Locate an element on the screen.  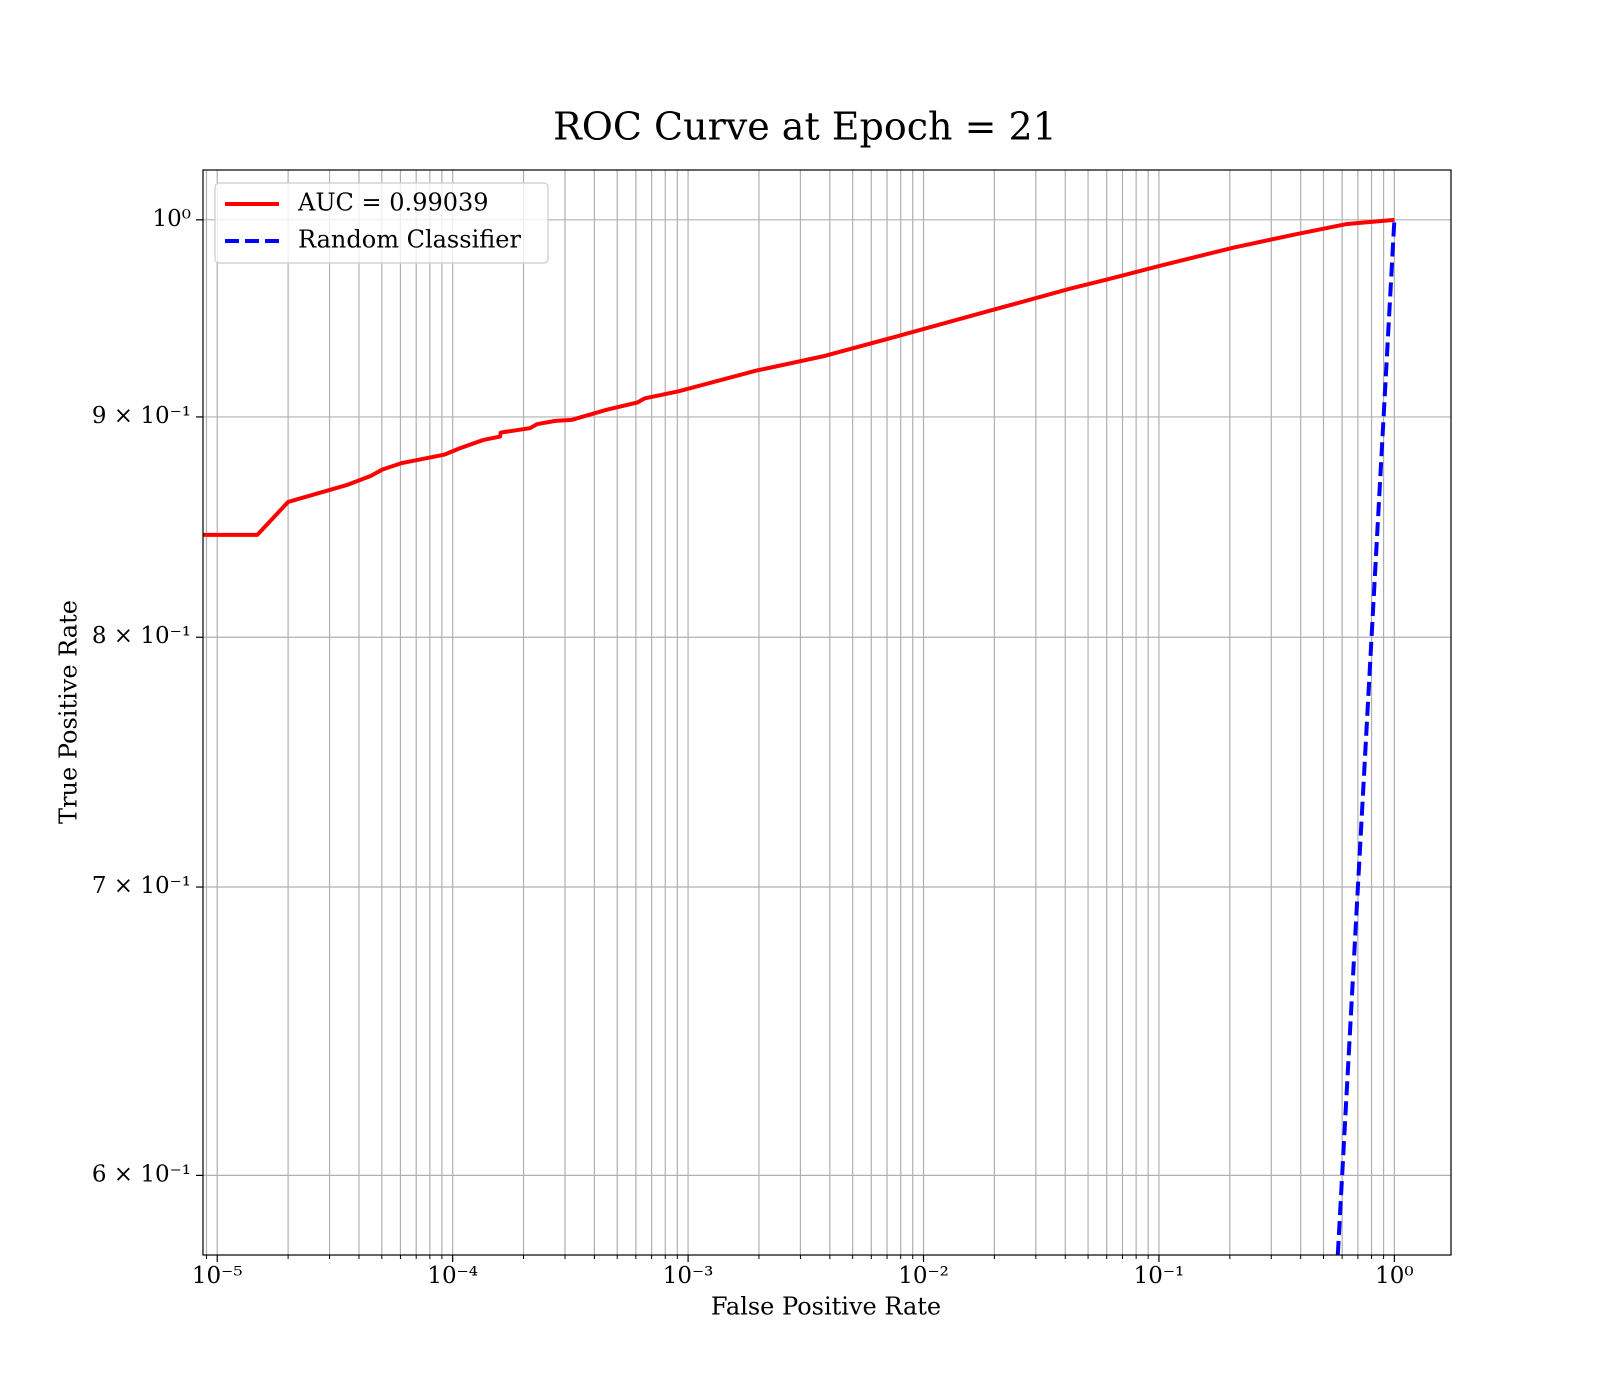
legend-box is located at coordinates (381, 223).